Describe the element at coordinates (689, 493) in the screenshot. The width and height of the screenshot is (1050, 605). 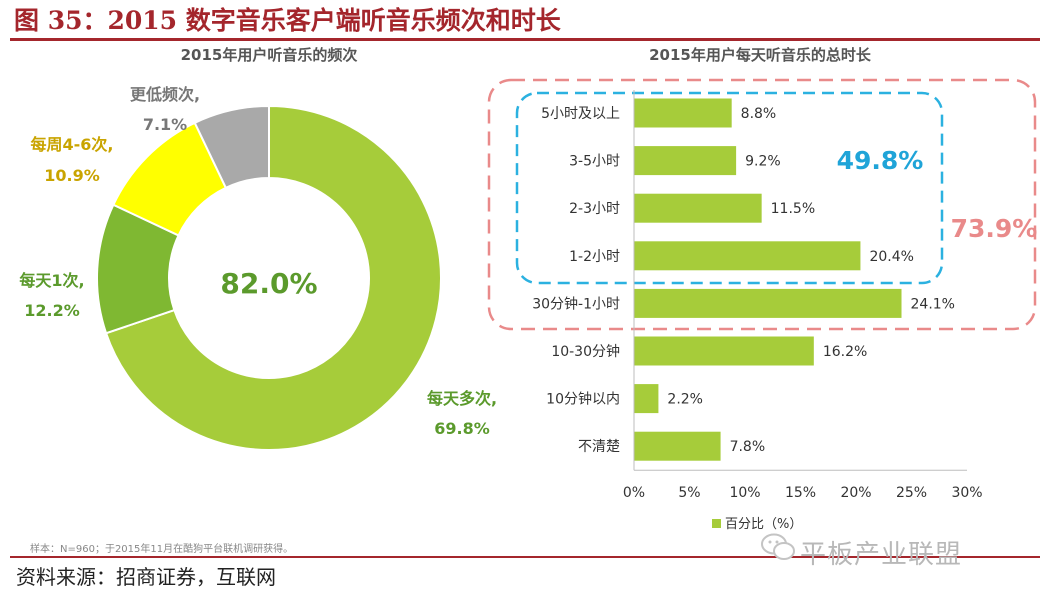
I see `x-tick-label: 5%` at that location.